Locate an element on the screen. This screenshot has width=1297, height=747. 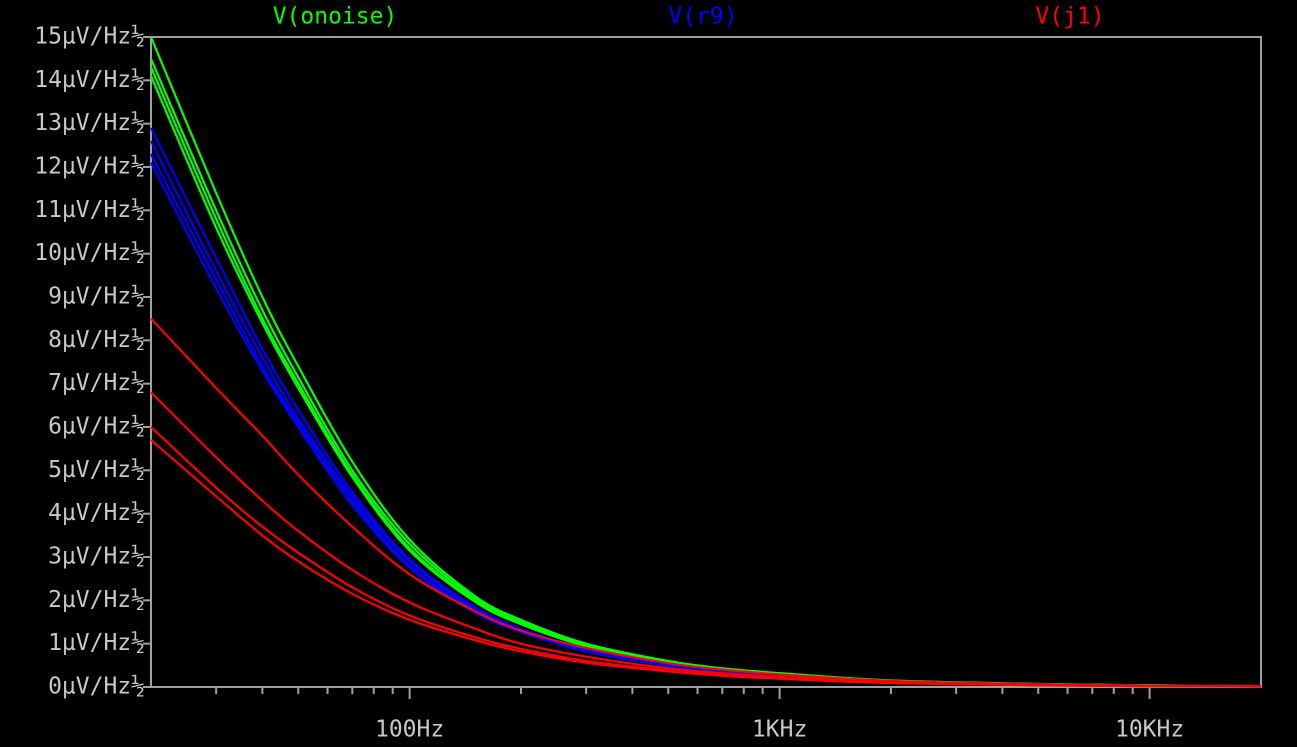
y-tick-label: 11µV/Hz½ is located at coordinates (89, 210).